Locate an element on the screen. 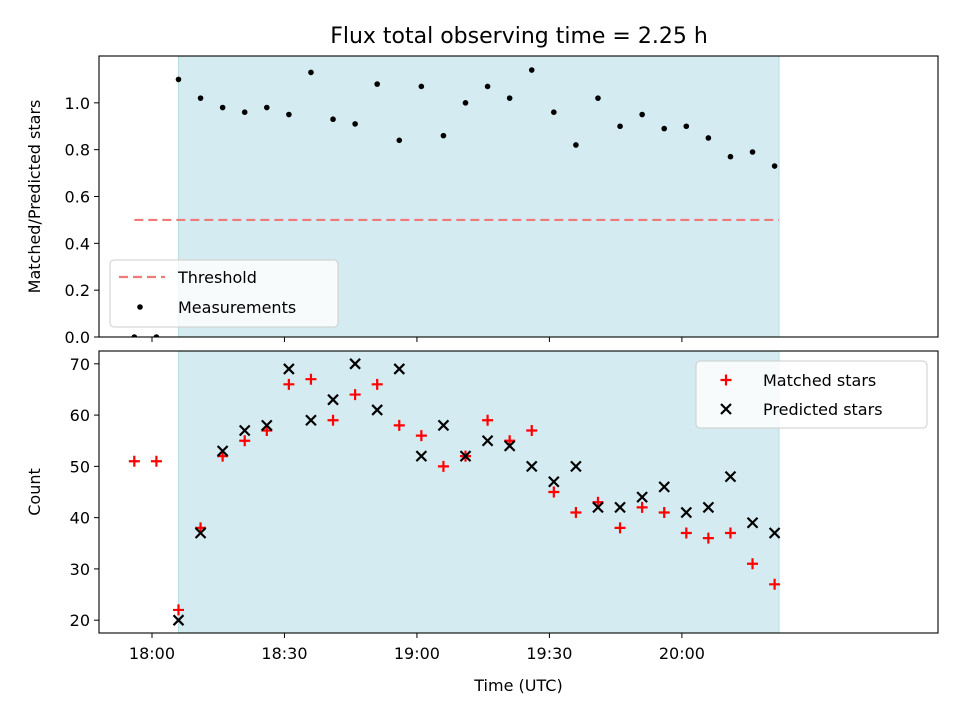 The image size is (960, 724). panel2-ytick-label: 20 is located at coordinates (80, 620).